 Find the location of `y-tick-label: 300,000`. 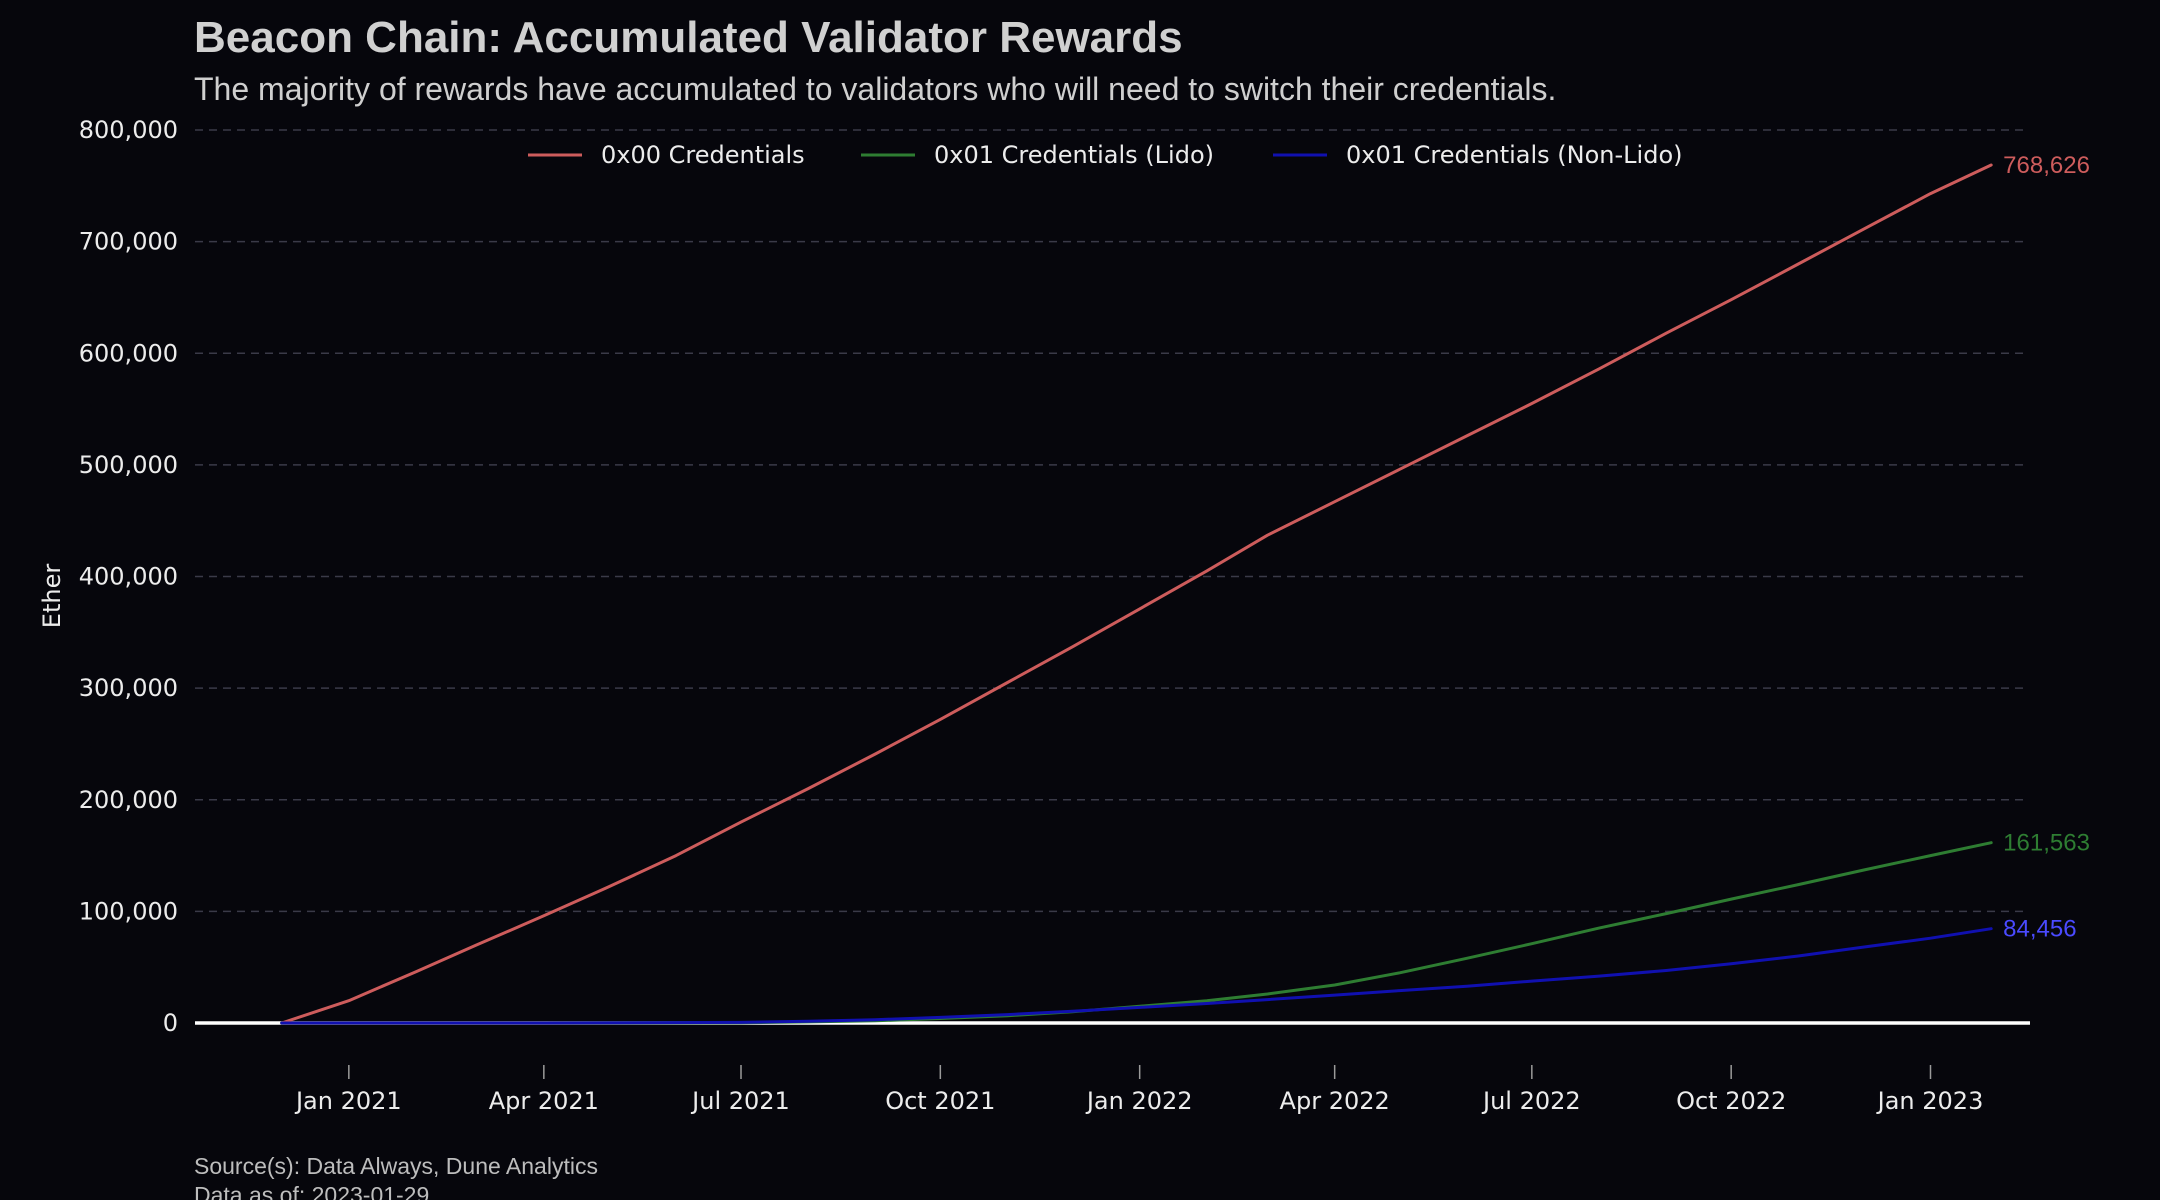

y-tick-label: 300,000 is located at coordinates (128, 688).